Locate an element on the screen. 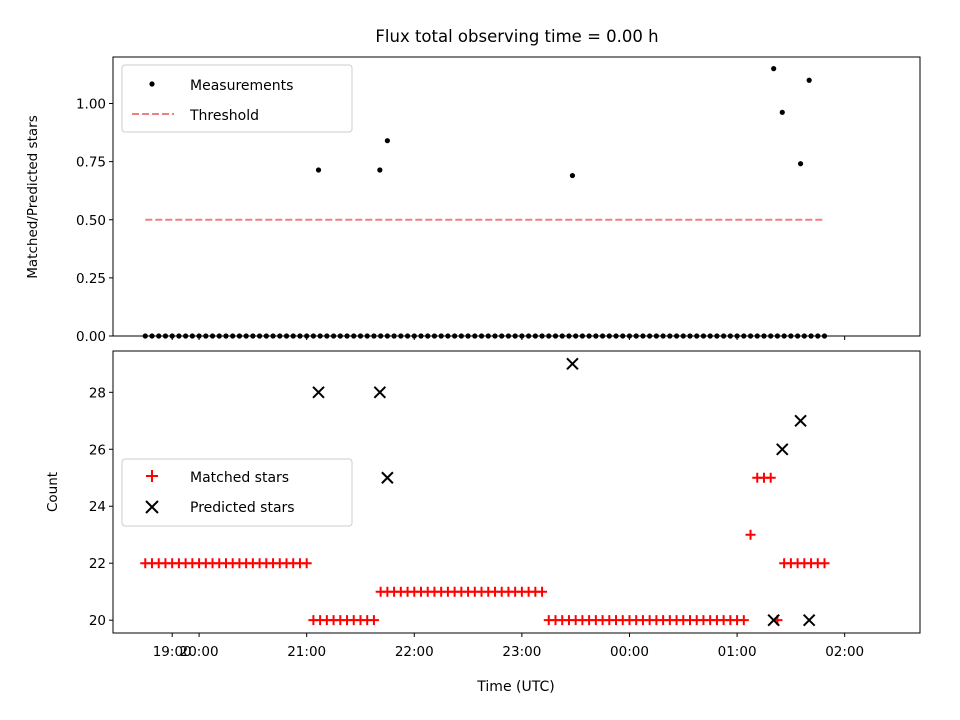 The image size is (960, 720). top-y-ticks: 0.00 0.25 0.50 0.75 1.00 is located at coordinates (94, 221).